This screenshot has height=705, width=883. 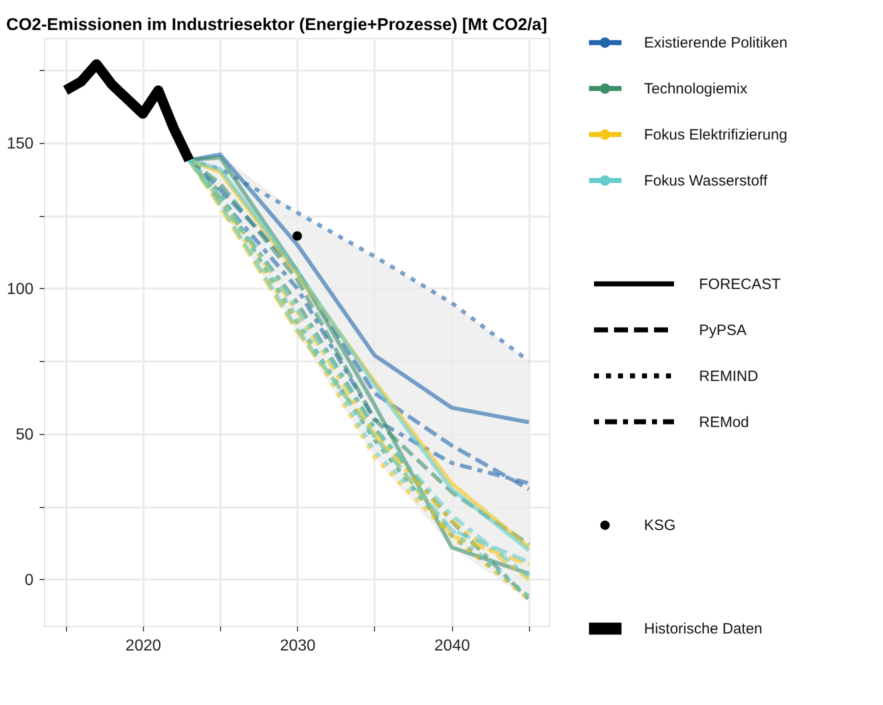 I want to click on text: FORECAST, so click(x=740, y=284).